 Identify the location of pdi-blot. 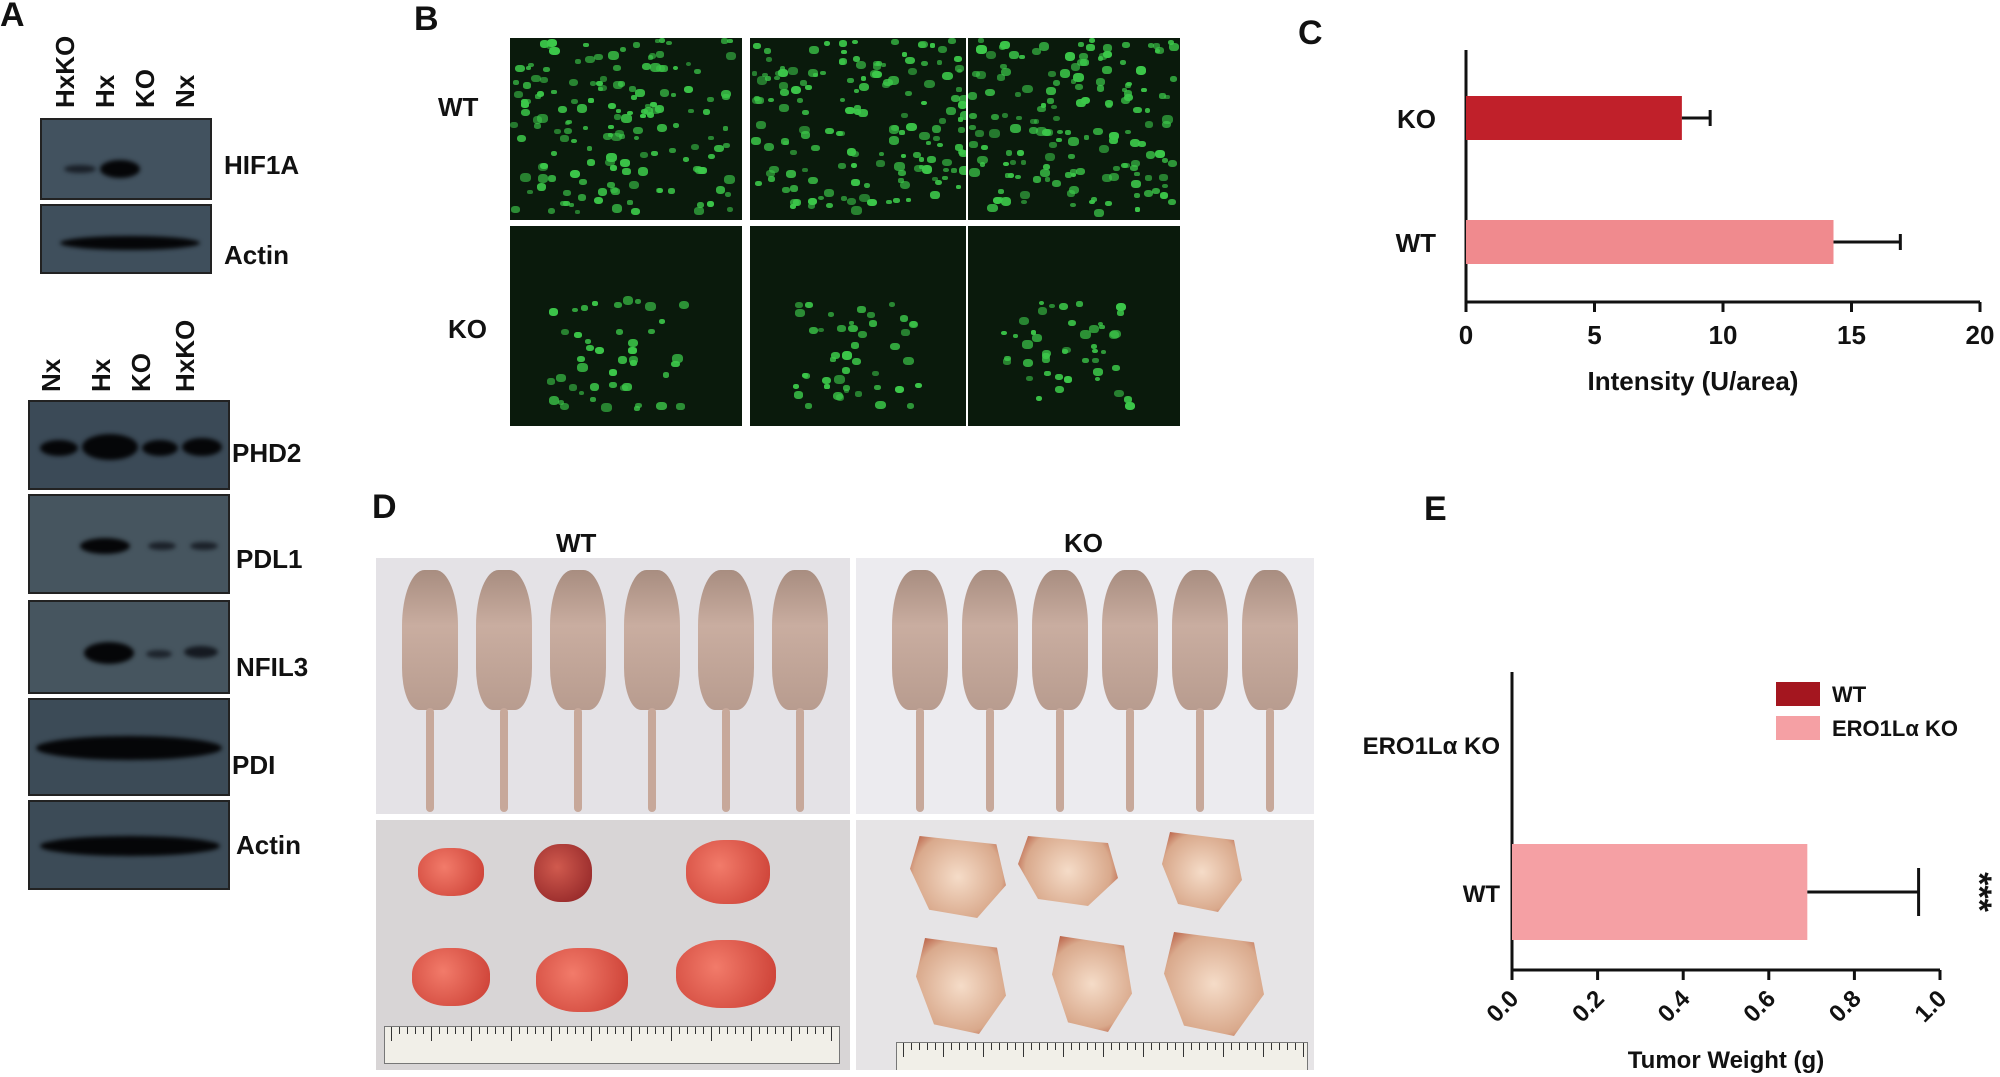
(129, 747).